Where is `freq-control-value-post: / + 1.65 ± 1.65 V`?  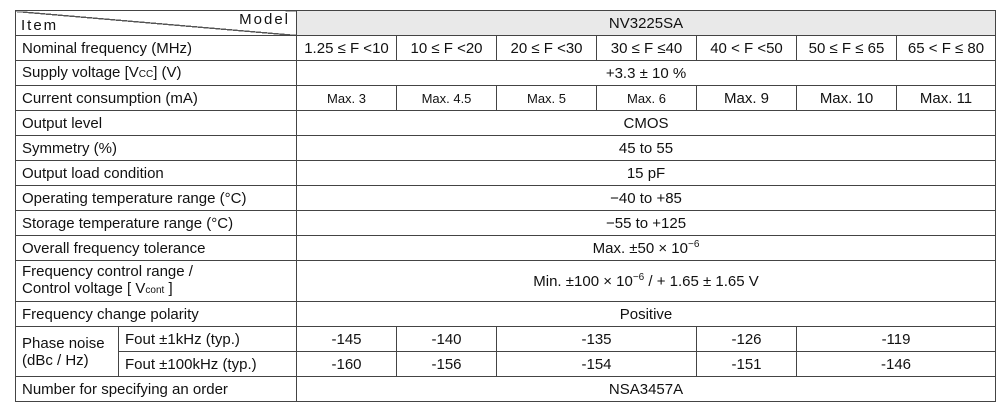 freq-control-value-post: / + 1.65 ± 1.65 V is located at coordinates (701, 281).